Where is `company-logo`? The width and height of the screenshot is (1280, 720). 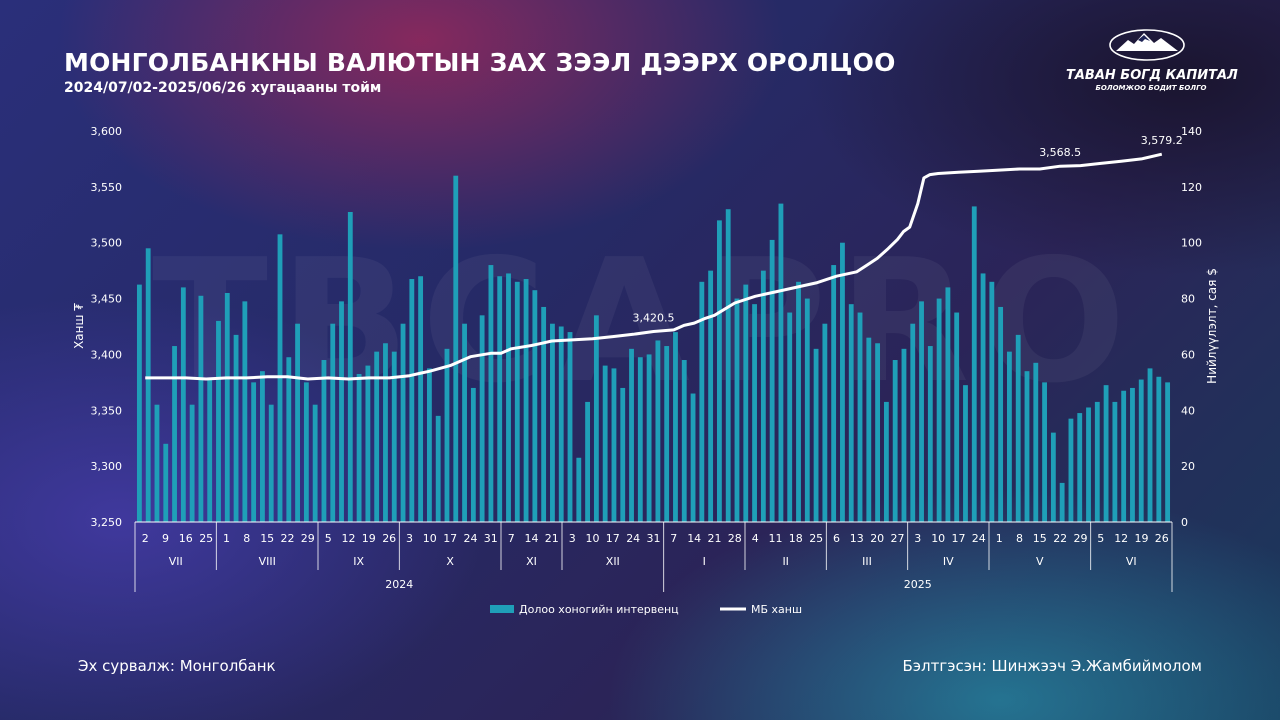 company-logo is located at coordinates (1147, 45).